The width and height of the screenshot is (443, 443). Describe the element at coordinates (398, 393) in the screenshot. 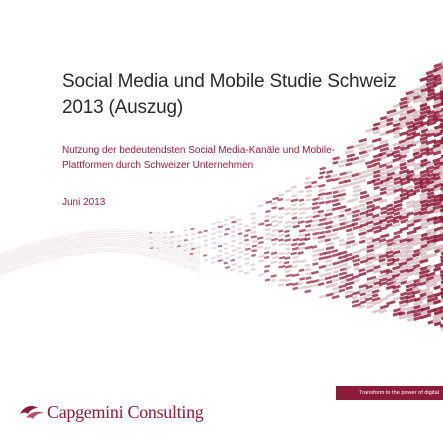

I see `tagline-text: Transform to the power of digital` at that location.